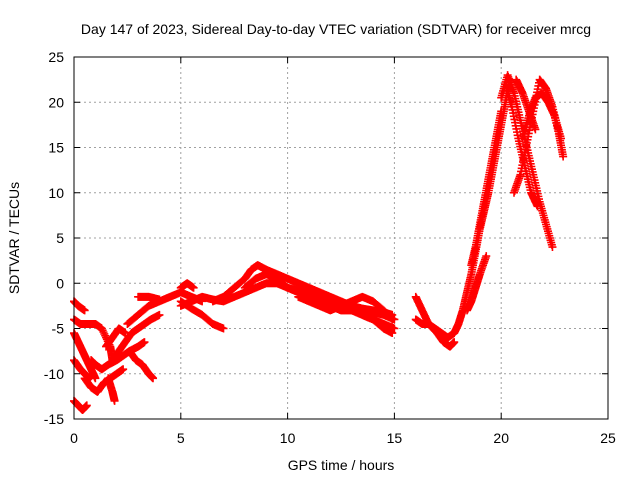  What do you see at coordinates (501, 438) in the screenshot?
I see `x-tick-label: 20` at bounding box center [501, 438].